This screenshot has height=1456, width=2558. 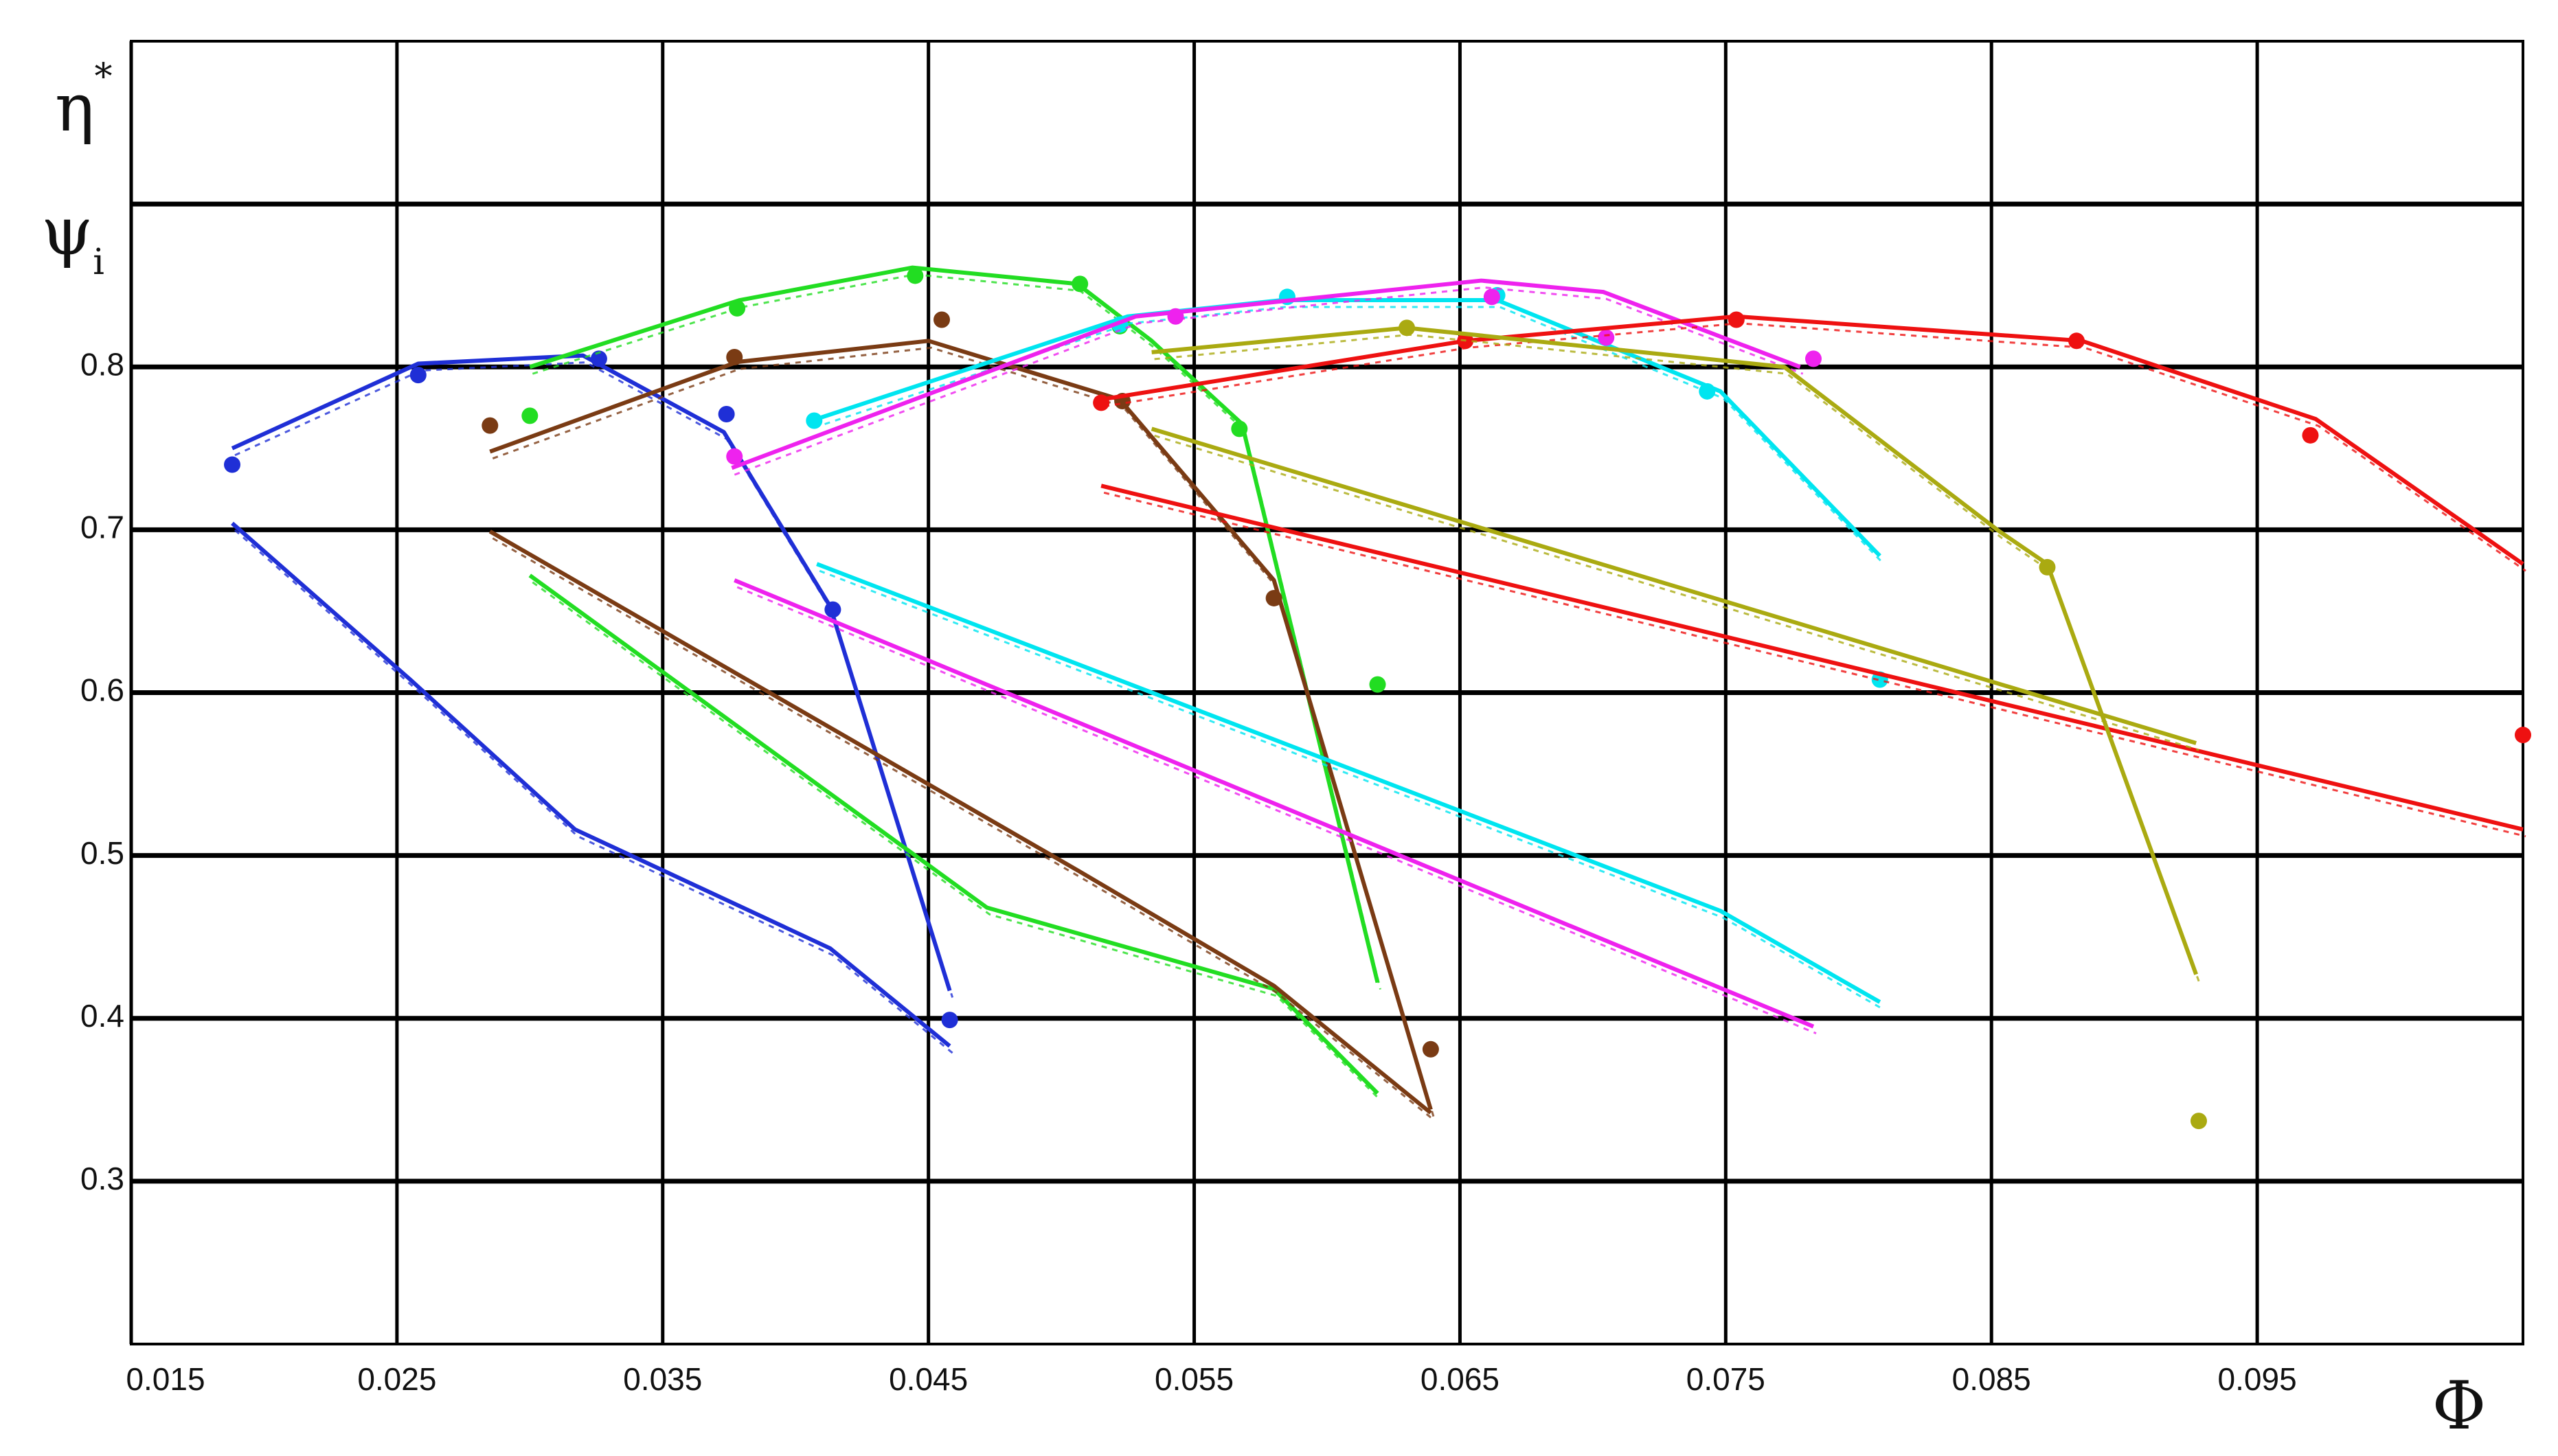 What do you see at coordinates (1194, 1379) in the screenshot?
I see `x-tick-label: 0.055` at bounding box center [1194, 1379].